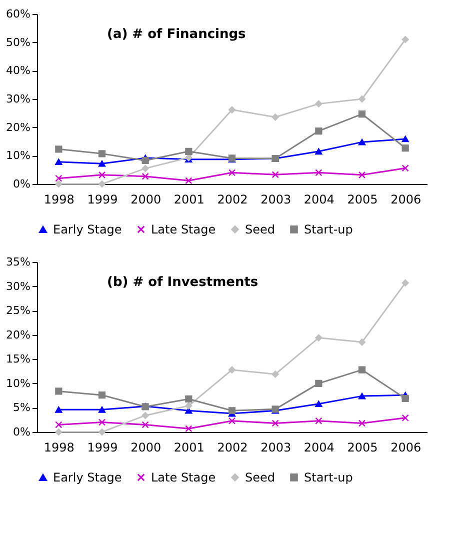 The height and width of the screenshot is (540, 468). I want to click on y-tick-label: 40%, so click(18, 71).